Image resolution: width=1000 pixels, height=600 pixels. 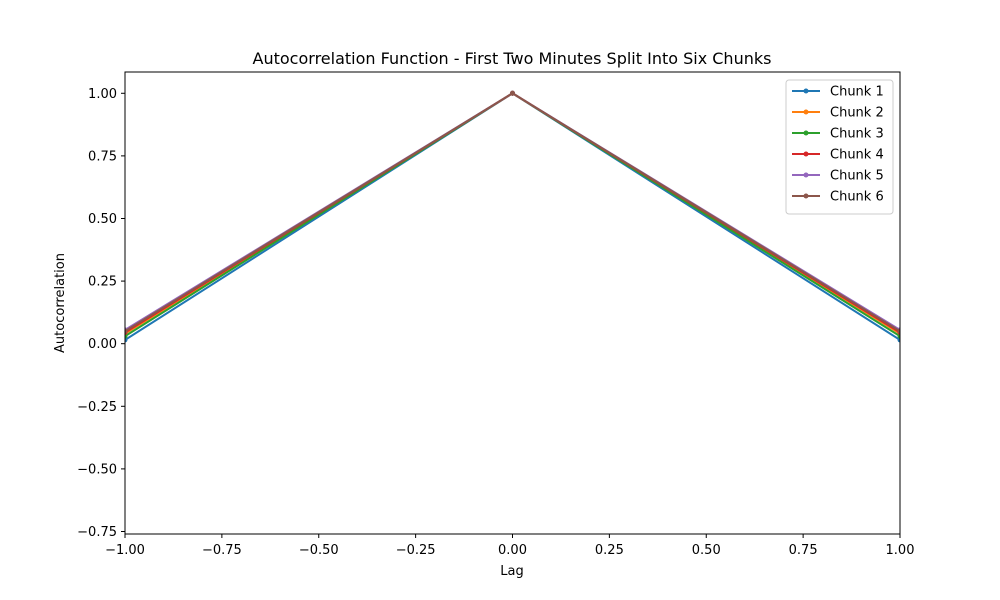 I want to click on y-tick-label: 1.00, so click(x=102, y=94).